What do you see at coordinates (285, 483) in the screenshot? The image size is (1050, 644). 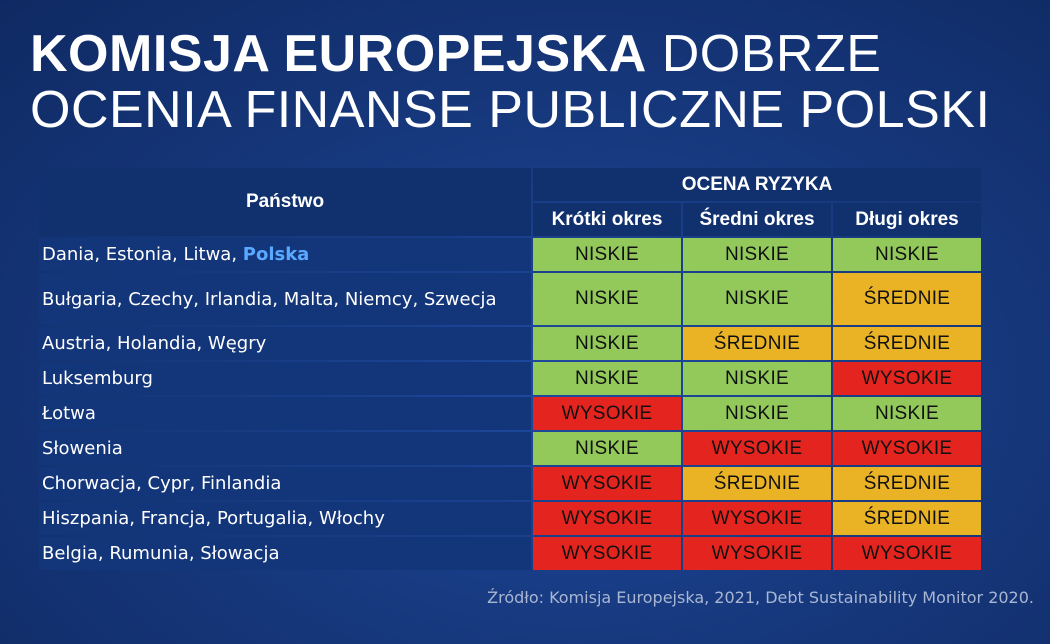 I see `country-cell: Chorwacja, Cypr, Finlandia` at bounding box center [285, 483].